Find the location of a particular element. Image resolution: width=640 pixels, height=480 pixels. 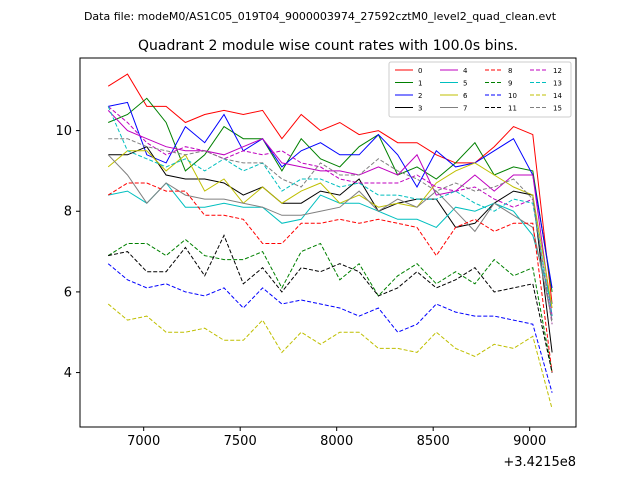

x-tick-label: 7500 is located at coordinates (240, 441).